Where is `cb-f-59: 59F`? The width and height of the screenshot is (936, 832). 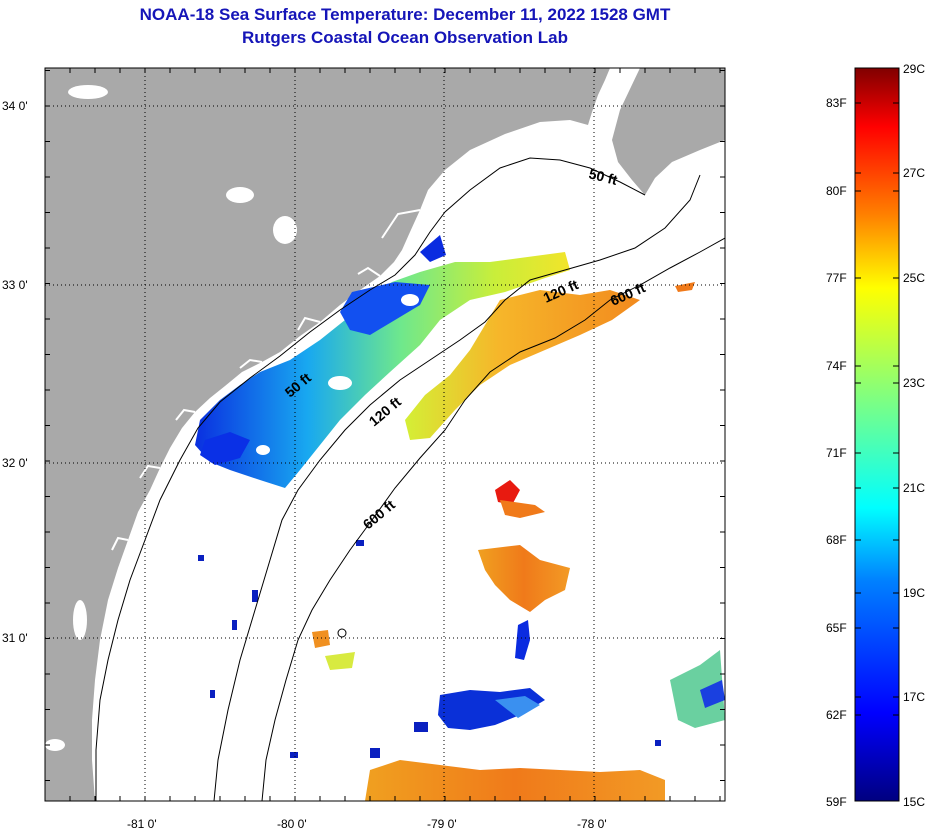
cb-f-59: 59F is located at coordinates (836, 802).